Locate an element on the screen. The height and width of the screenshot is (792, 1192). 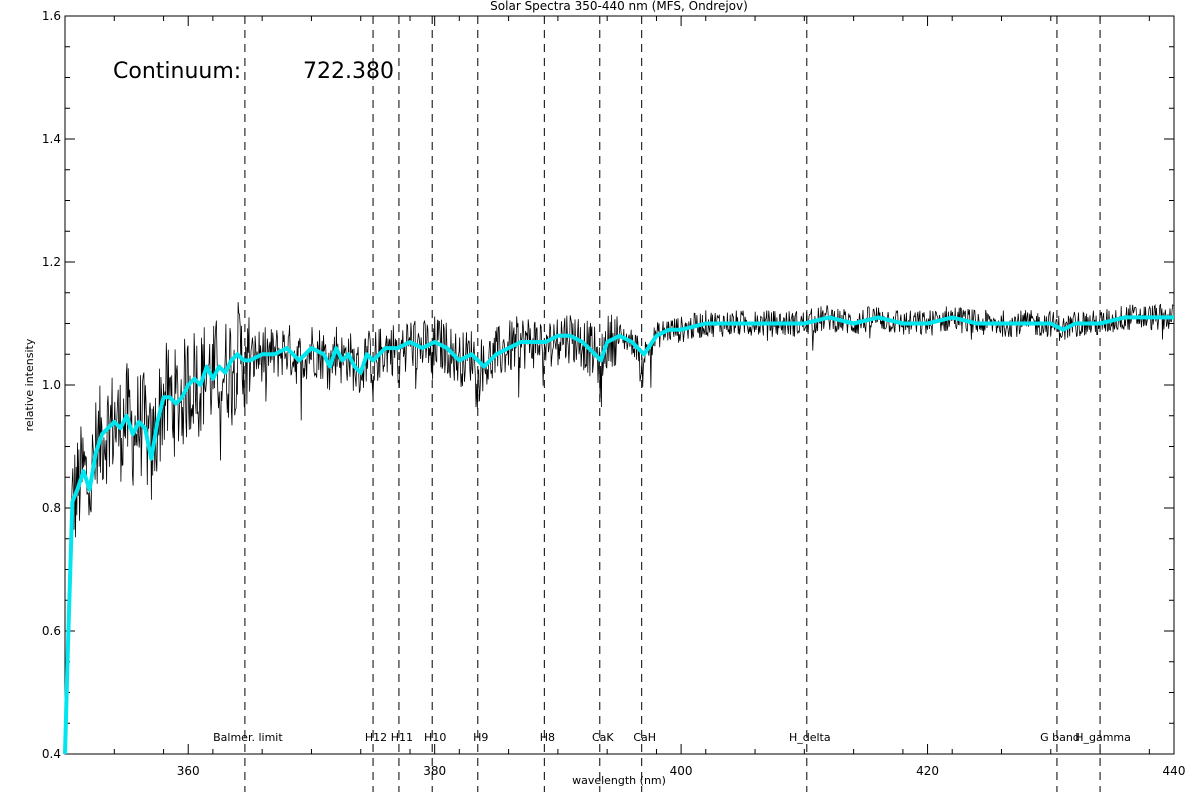
x-tick-label: 440 is located at coordinates (1174, 771).